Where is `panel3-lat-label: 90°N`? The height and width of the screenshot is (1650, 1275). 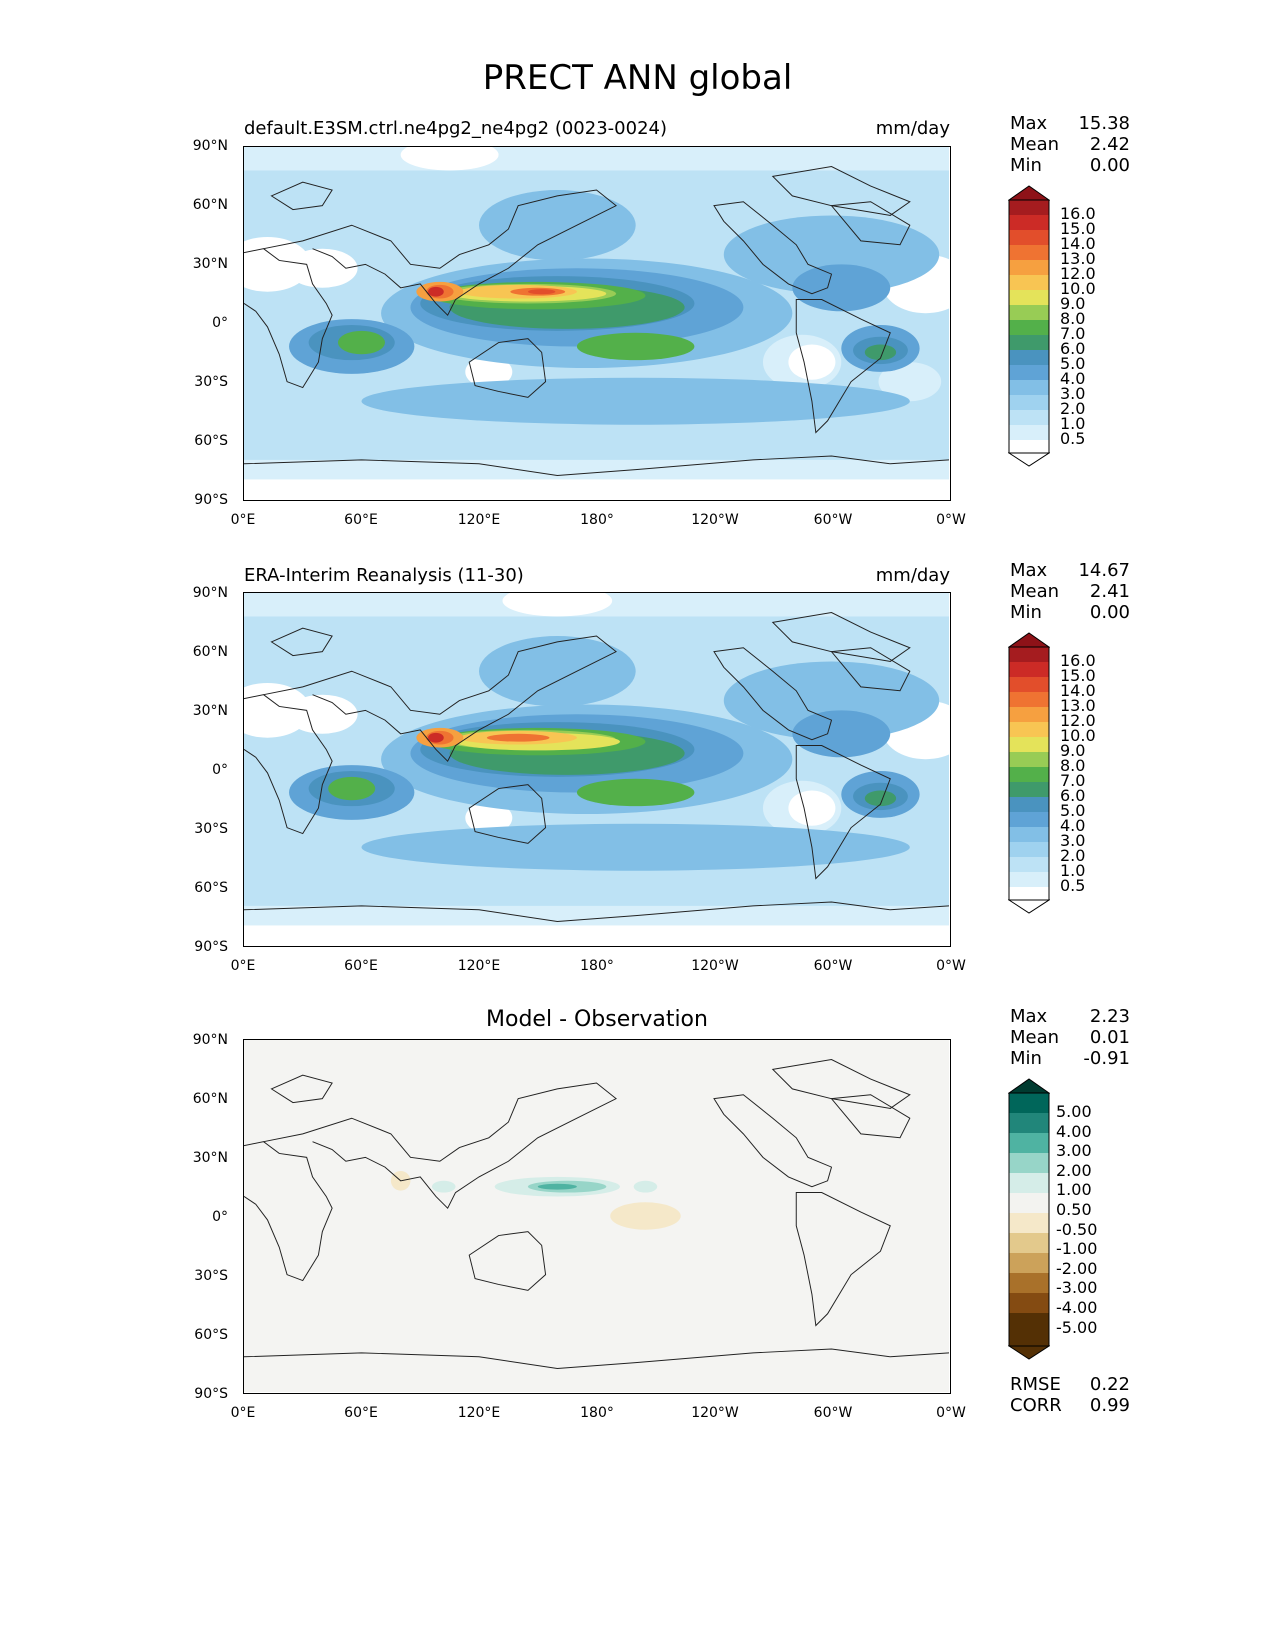 panel3-lat-label: 90°N is located at coordinates (210, 1040).